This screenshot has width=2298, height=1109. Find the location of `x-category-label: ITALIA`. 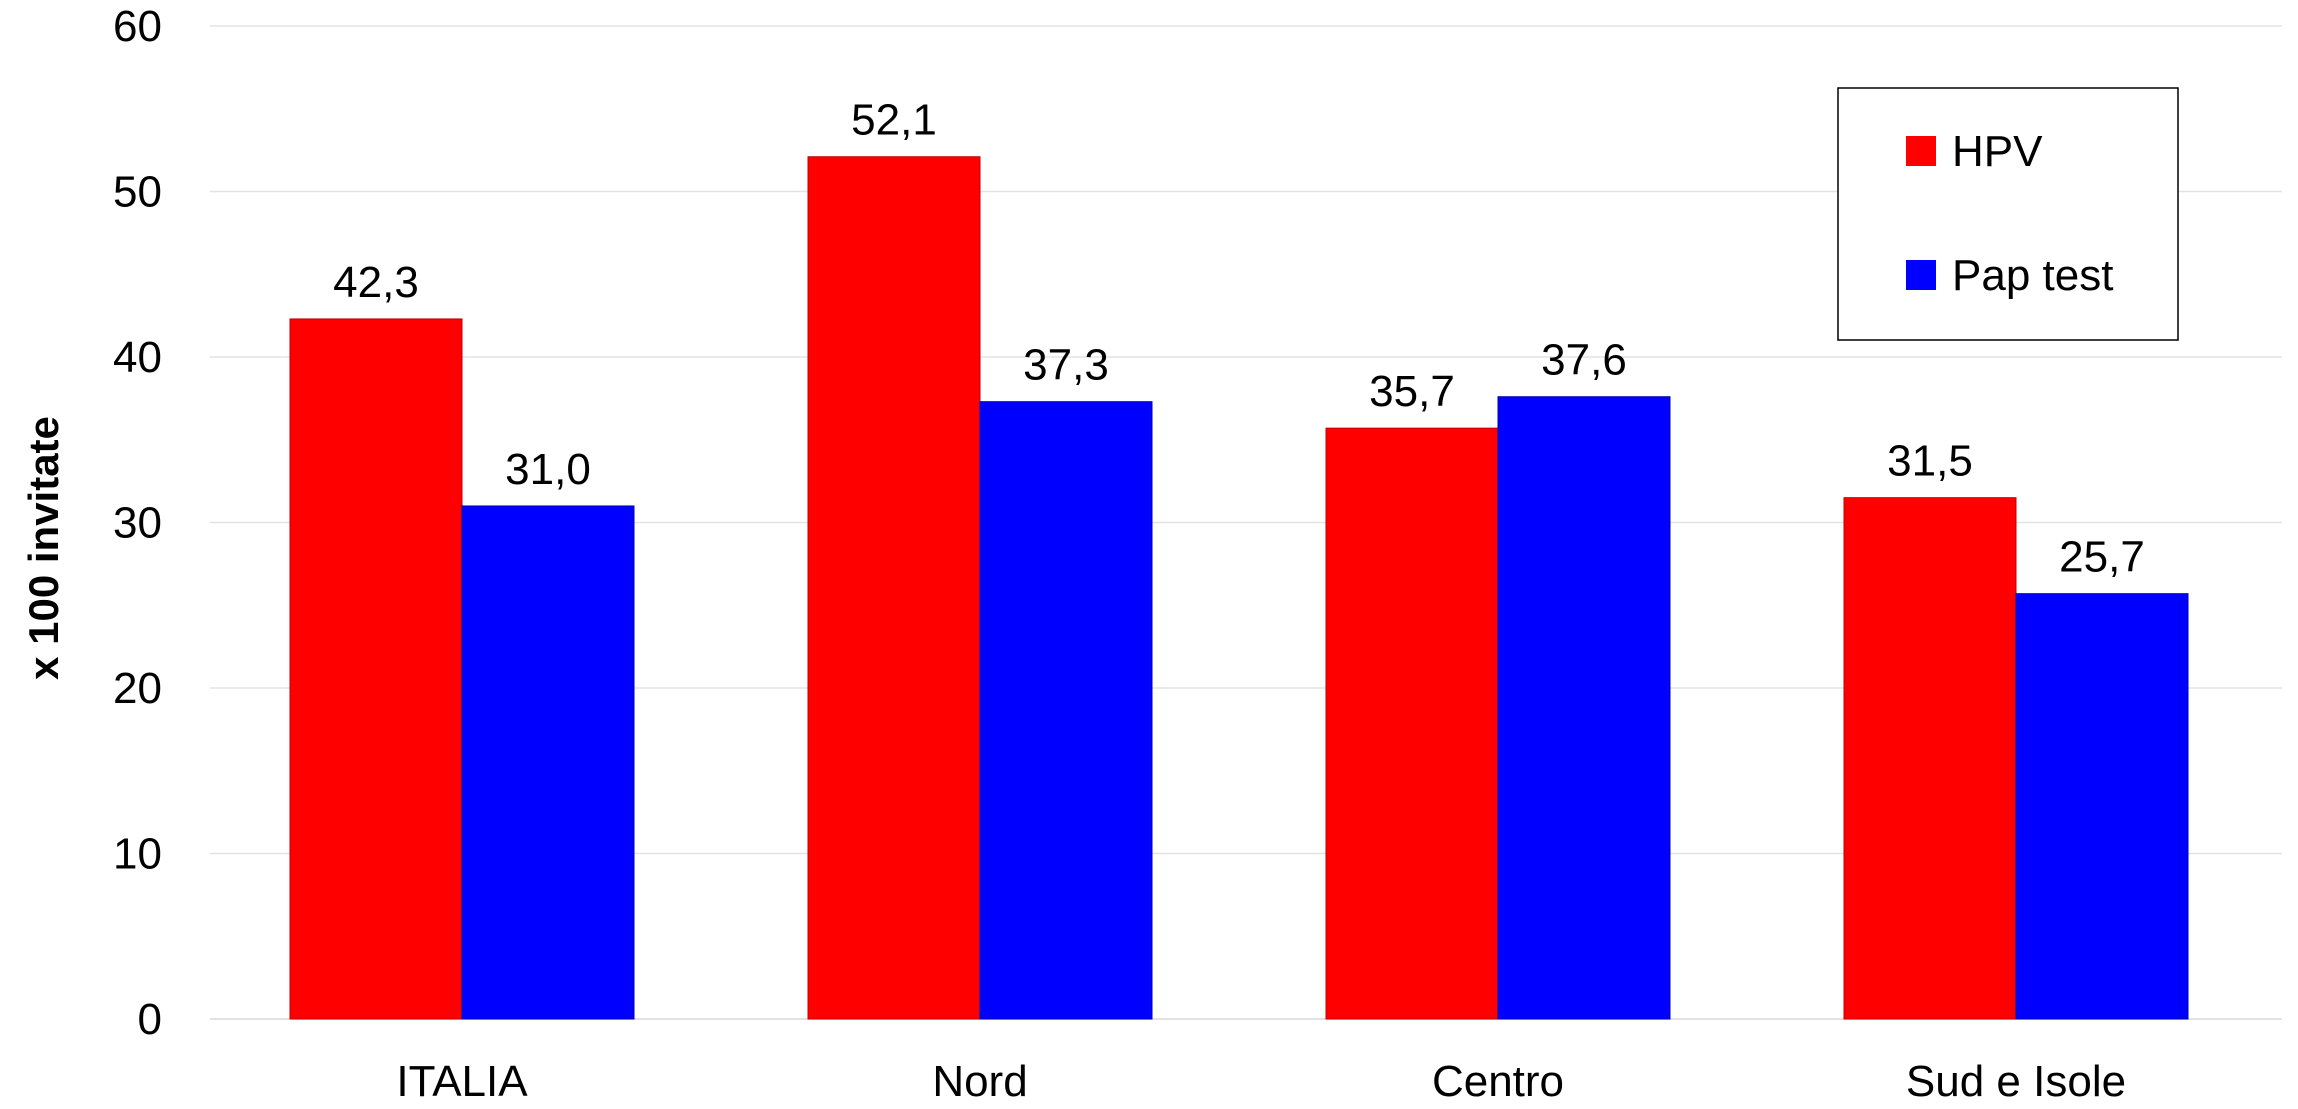

x-category-label: ITALIA is located at coordinates (462, 1080).